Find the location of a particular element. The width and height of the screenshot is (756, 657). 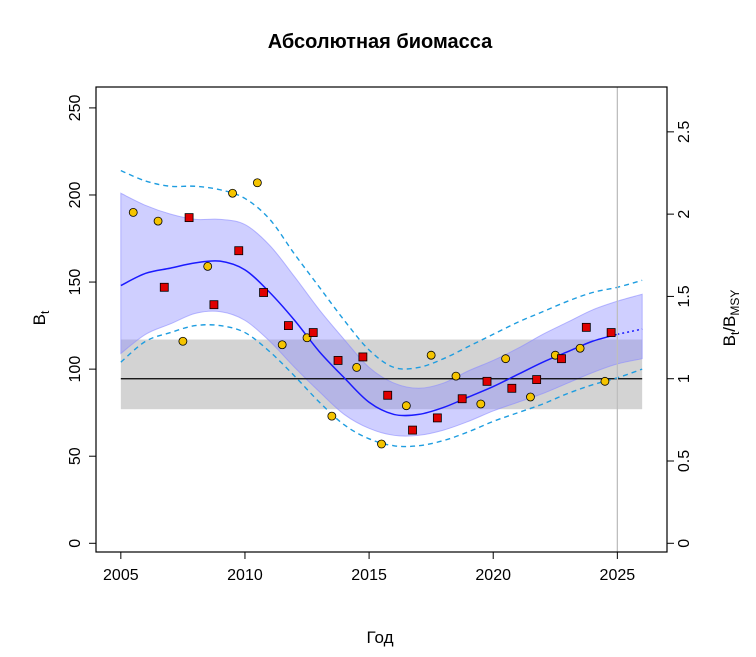

y-axis-label: Bt is located at coordinates (41, 317).